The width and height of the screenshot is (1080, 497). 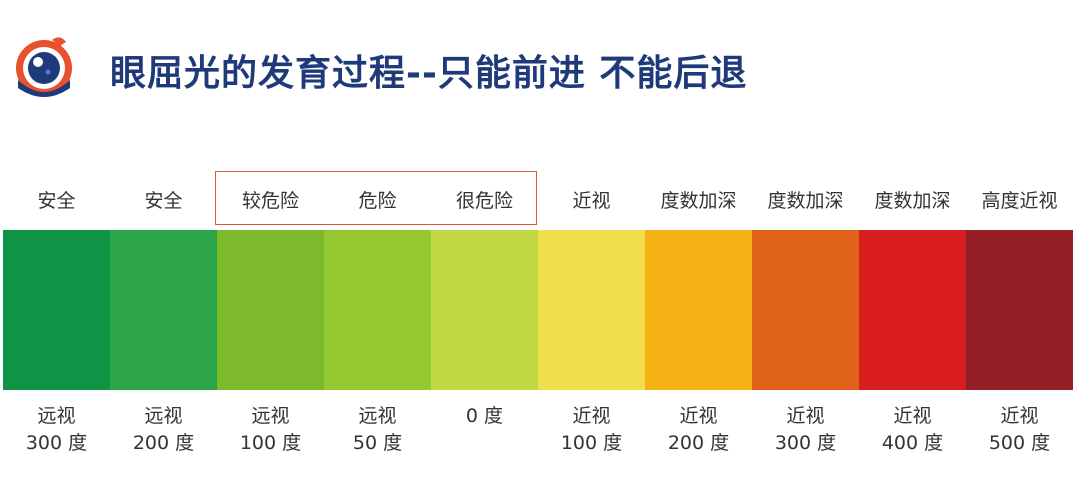 I want to click on stage-status-label: 较危险, so click(x=270, y=201).